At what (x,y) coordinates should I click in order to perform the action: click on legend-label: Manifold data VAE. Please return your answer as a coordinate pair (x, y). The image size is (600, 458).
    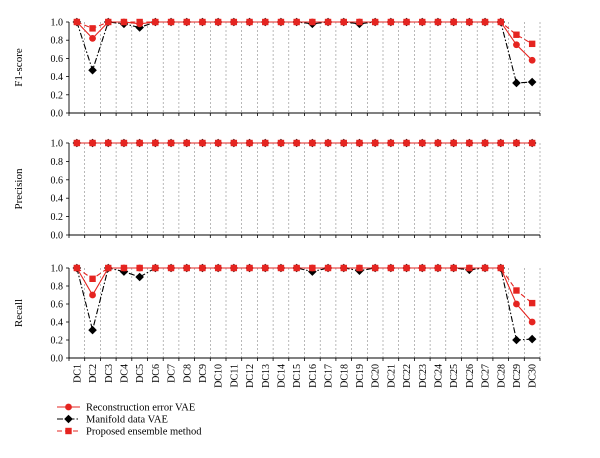
    Looking at the image, I should click on (127, 420).